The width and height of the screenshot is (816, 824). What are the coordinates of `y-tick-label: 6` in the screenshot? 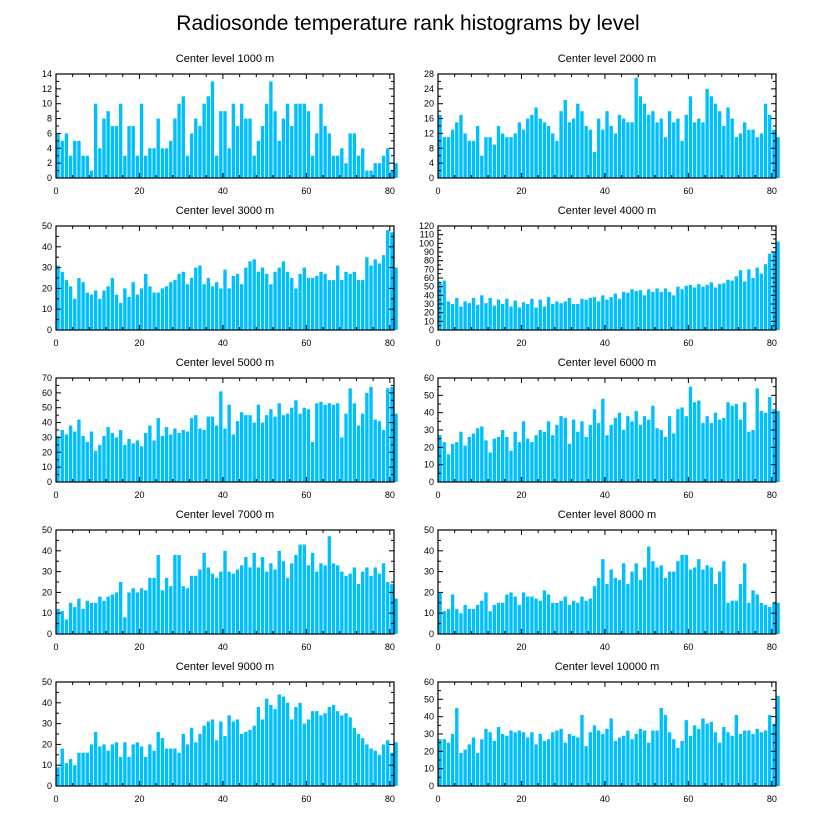 It's located at (49, 133).